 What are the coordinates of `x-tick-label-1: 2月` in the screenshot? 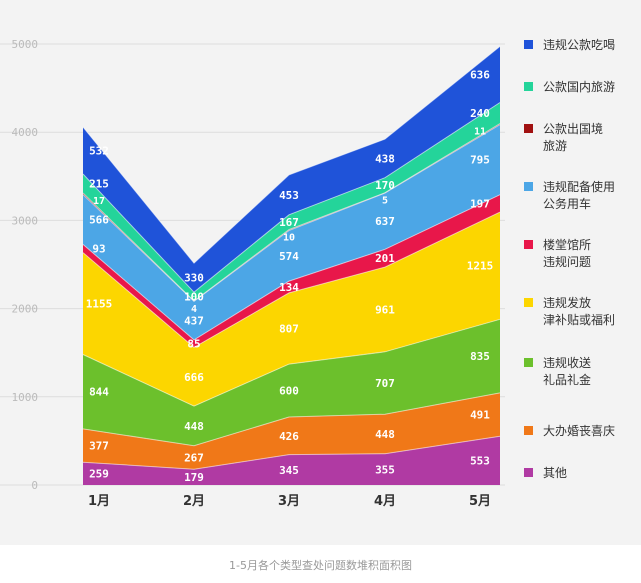 It's located at (194, 501).